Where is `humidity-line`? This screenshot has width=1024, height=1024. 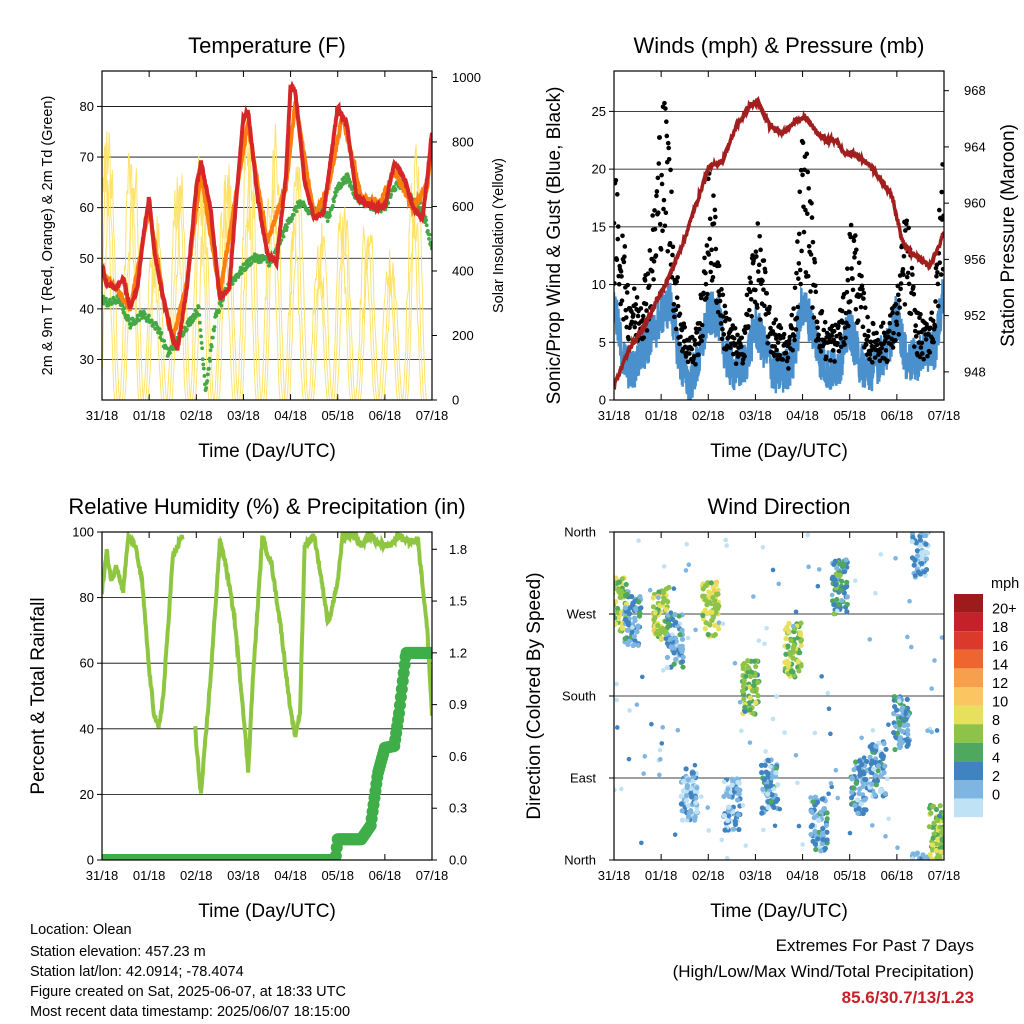 humidity-line is located at coordinates (143, 630).